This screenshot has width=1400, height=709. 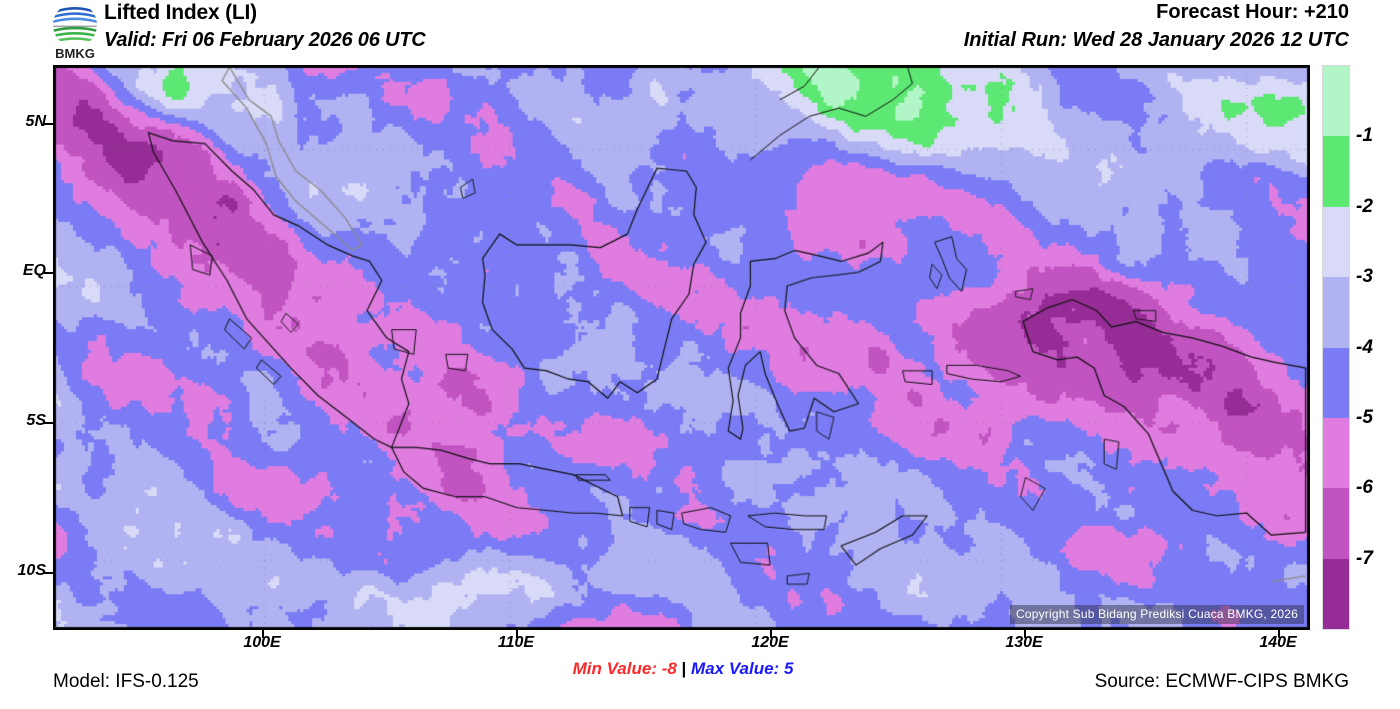 What do you see at coordinates (1024, 642) in the screenshot?
I see `lon-label-130e: 130E` at bounding box center [1024, 642].